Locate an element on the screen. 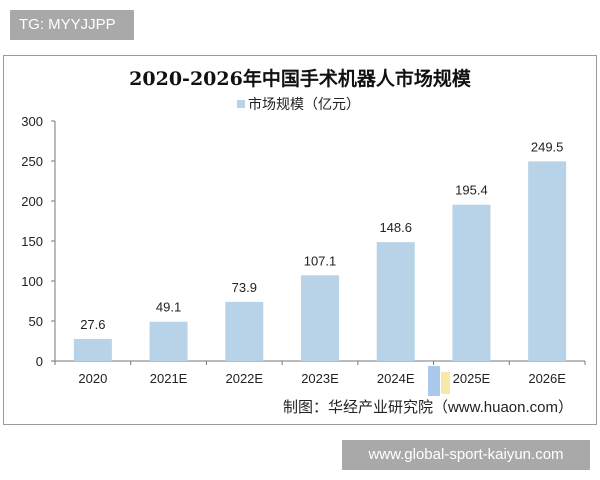 This screenshot has width=600, height=480. y-tick-label: 50 is located at coordinates (36, 321).